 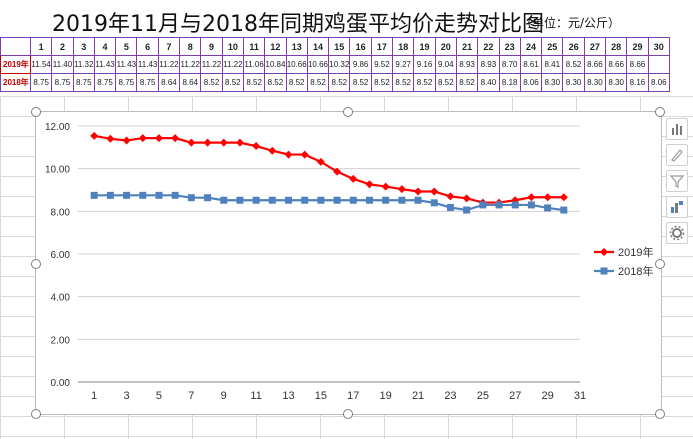 What do you see at coordinates (41, 64) in the screenshot?
I see `price-cell: 11.54` at bounding box center [41, 64].